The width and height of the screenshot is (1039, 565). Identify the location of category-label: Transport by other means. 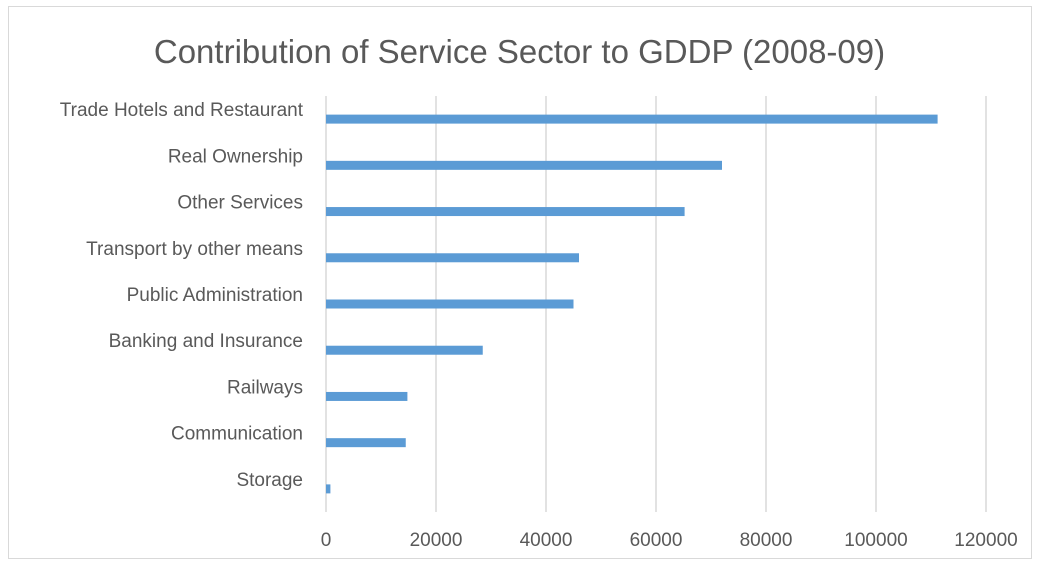
(194, 249).